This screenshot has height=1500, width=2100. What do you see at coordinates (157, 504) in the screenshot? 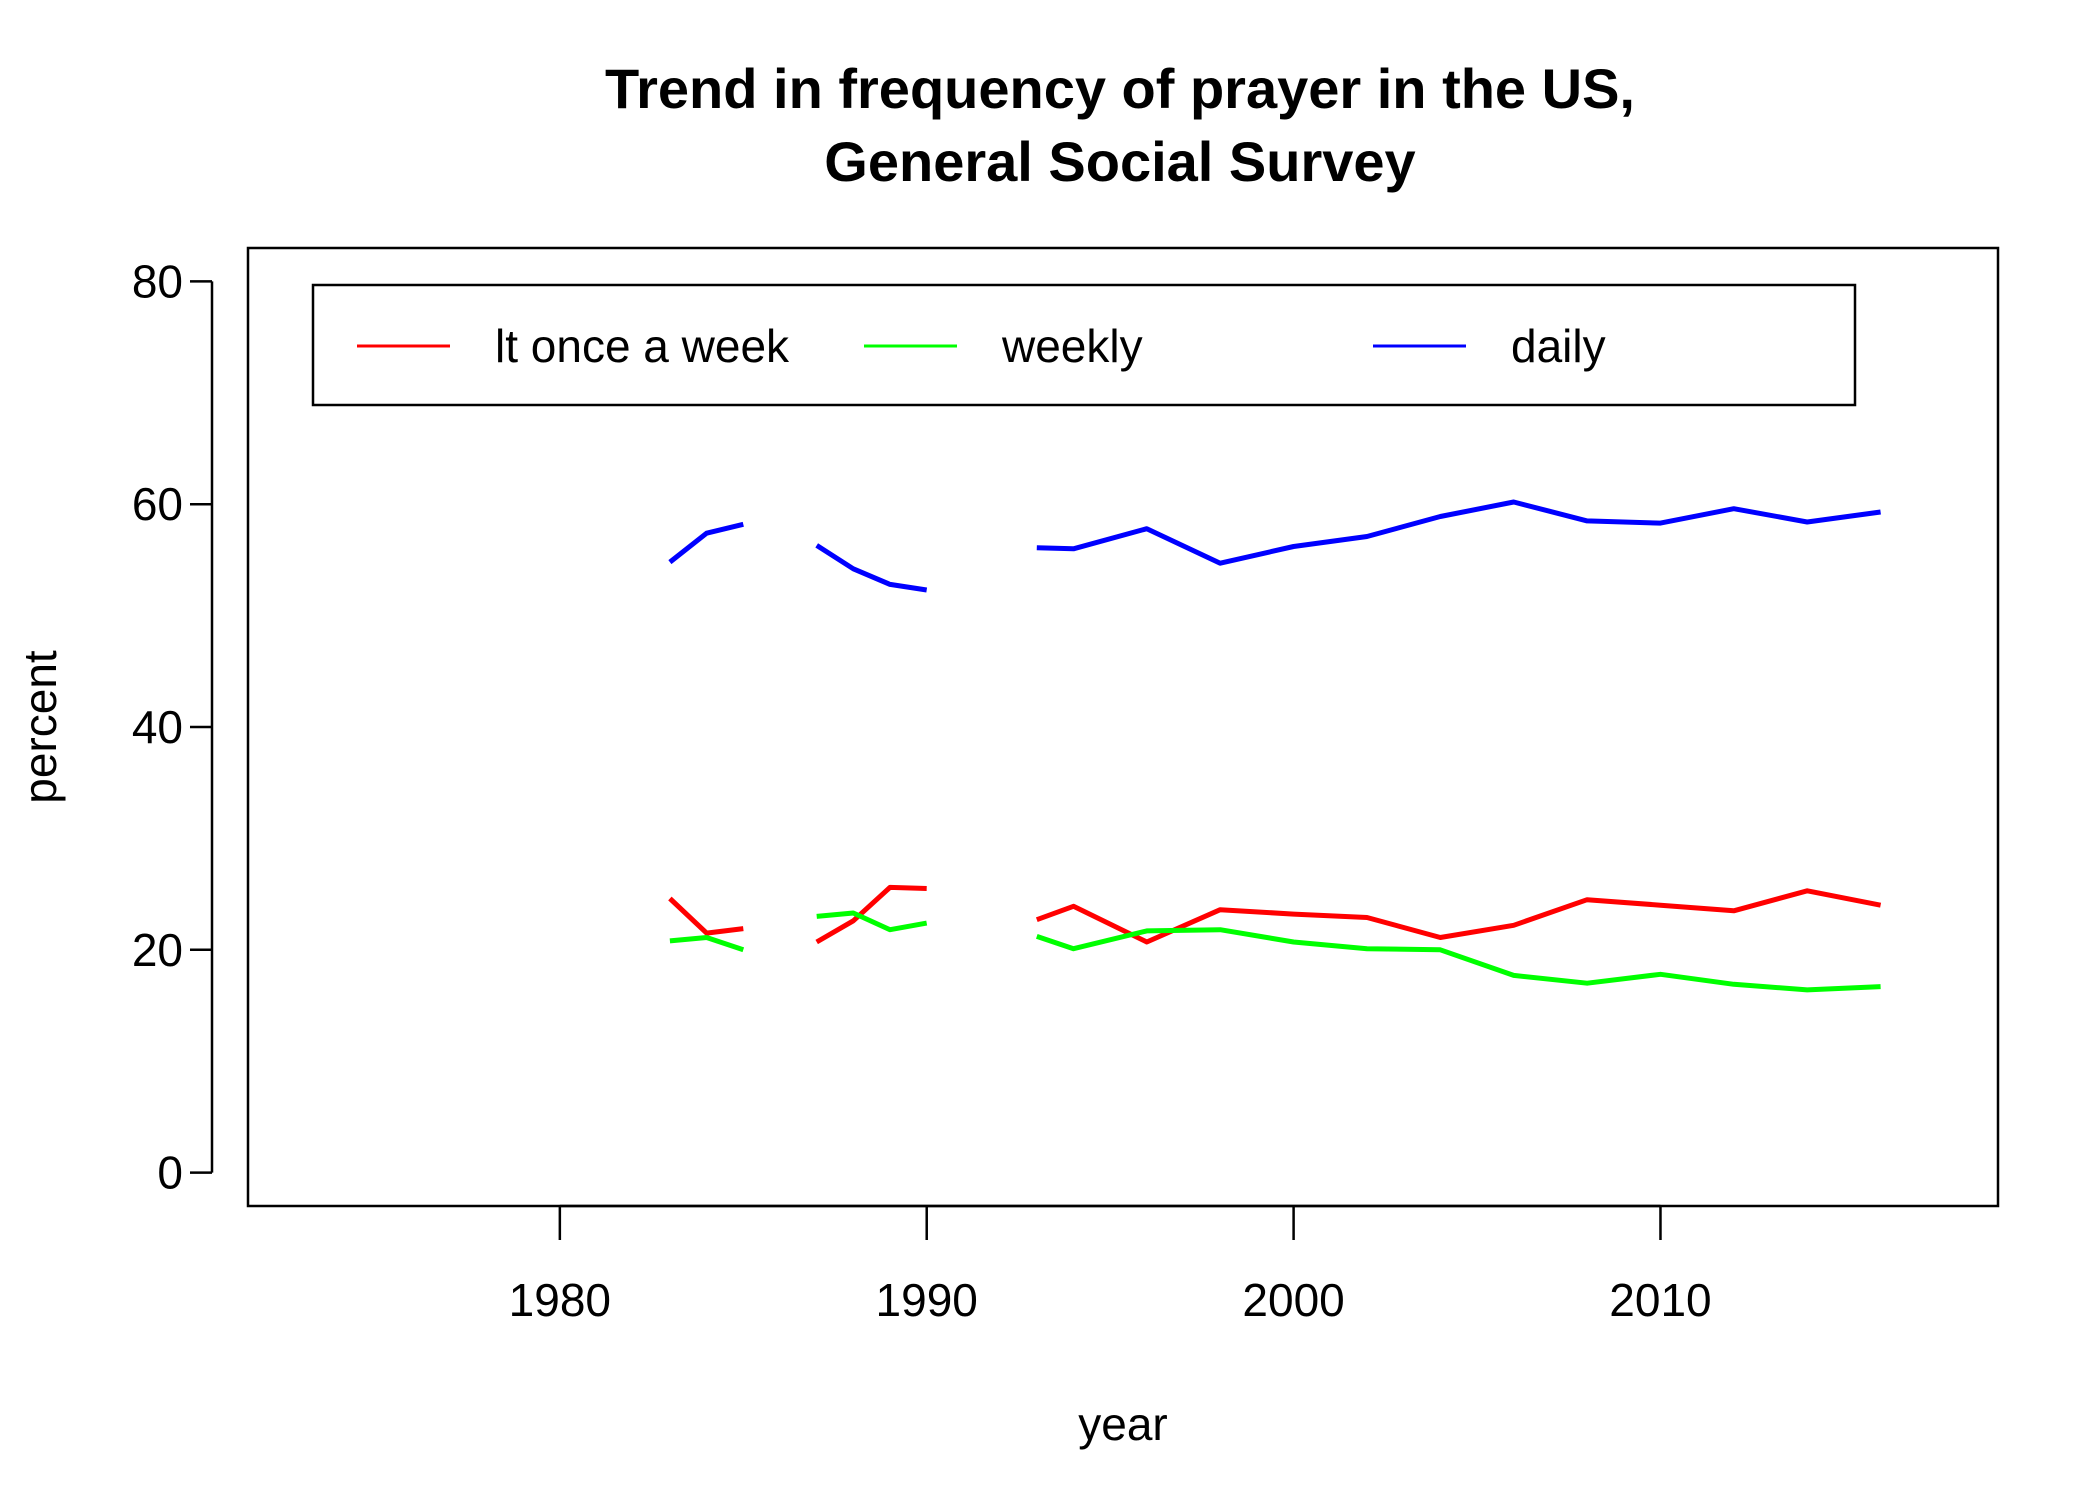
I see `y-tick-label: 60` at bounding box center [157, 504].